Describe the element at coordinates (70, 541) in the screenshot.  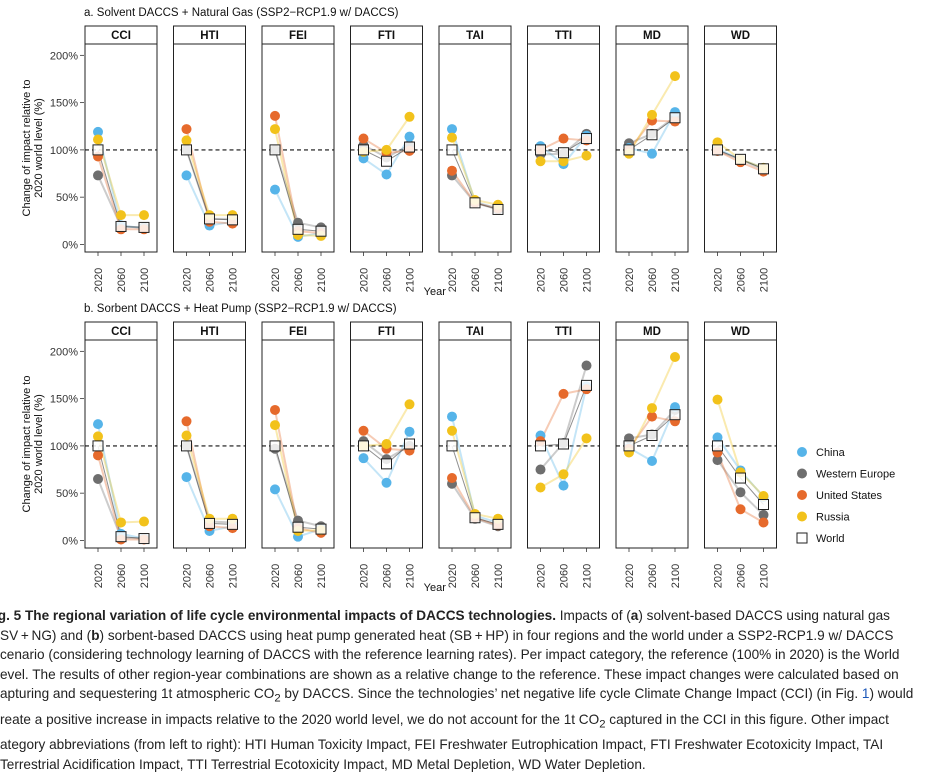
I see `y-tick-label: 0%` at that location.